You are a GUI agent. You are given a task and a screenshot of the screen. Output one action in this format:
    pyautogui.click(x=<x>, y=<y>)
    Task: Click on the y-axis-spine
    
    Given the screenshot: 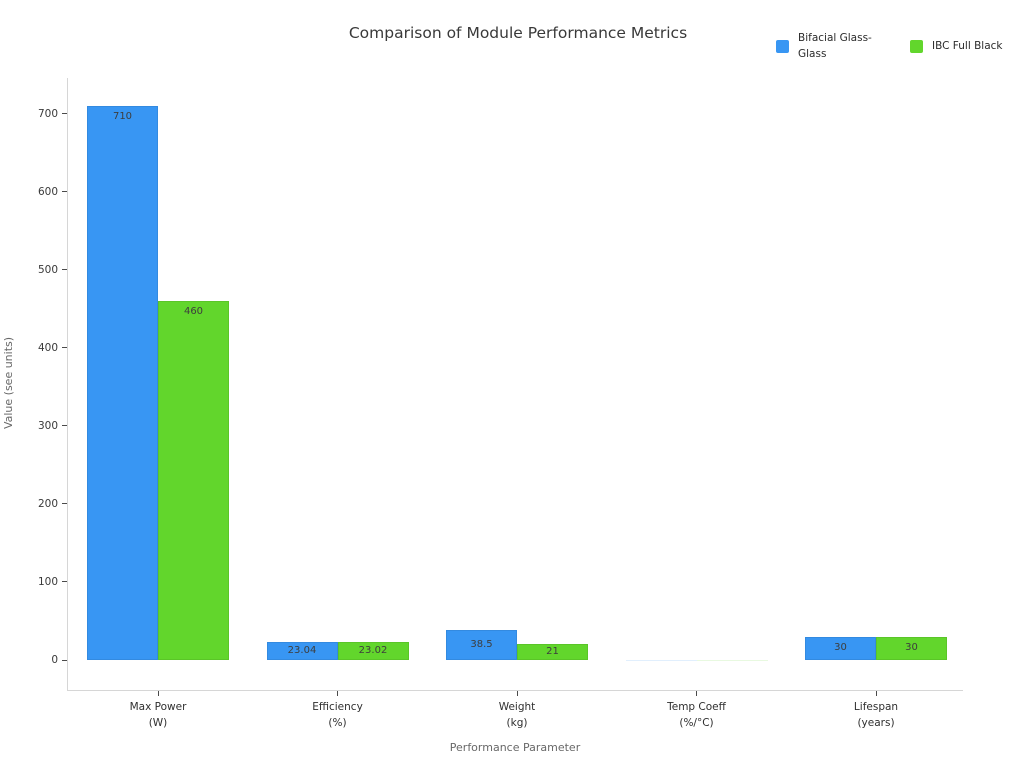 What is the action you would take?
    pyautogui.click(x=67, y=384)
    